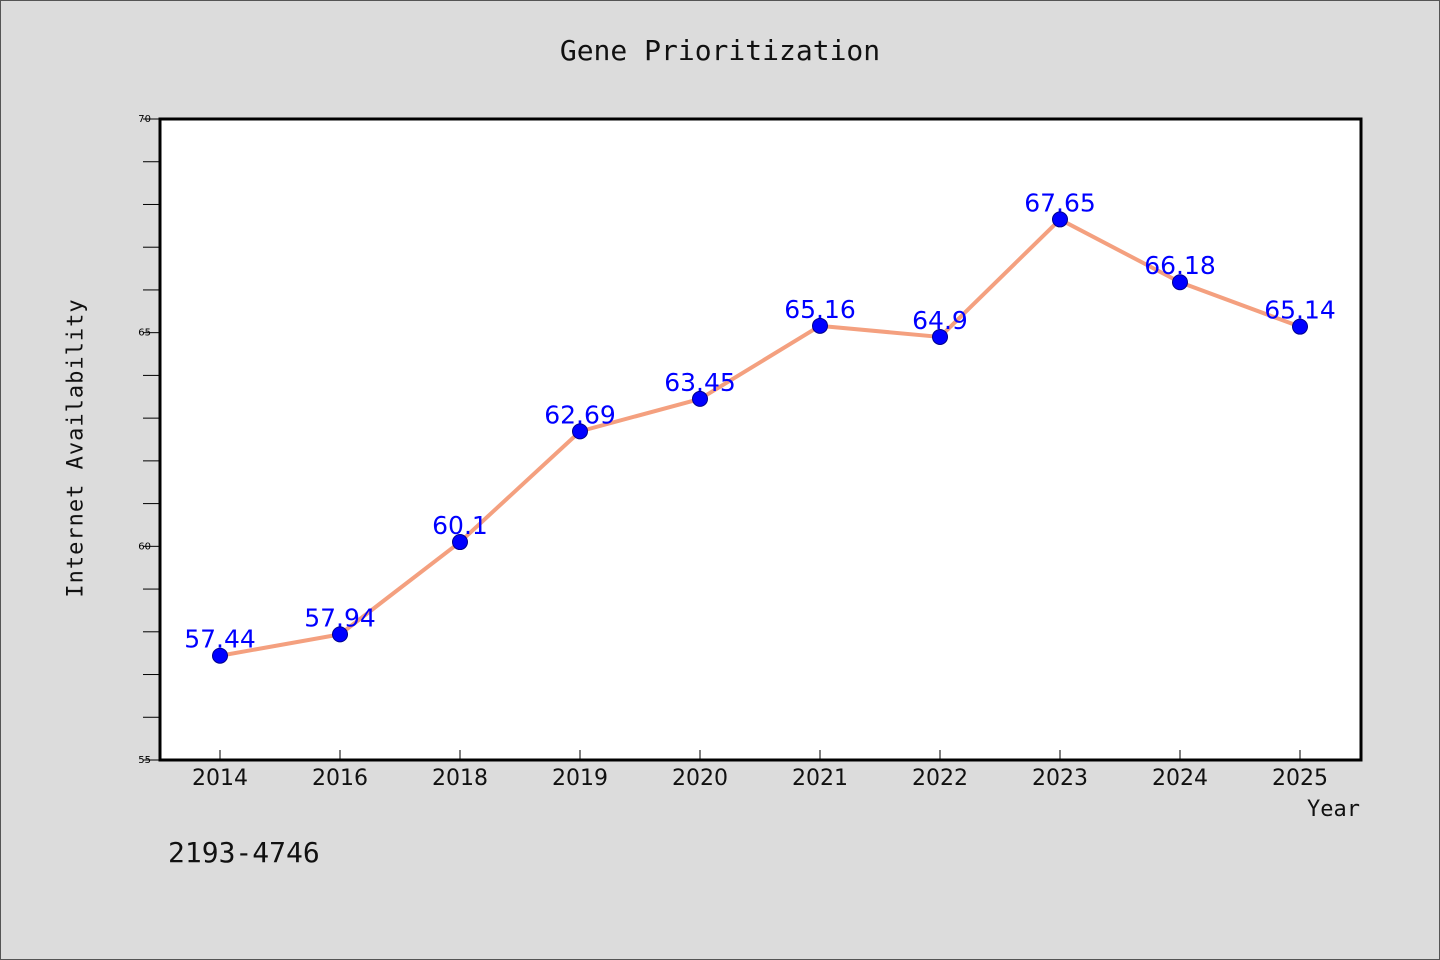 The image size is (1440, 960). I want to click on y-tick-label: 60, so click(144, 546).